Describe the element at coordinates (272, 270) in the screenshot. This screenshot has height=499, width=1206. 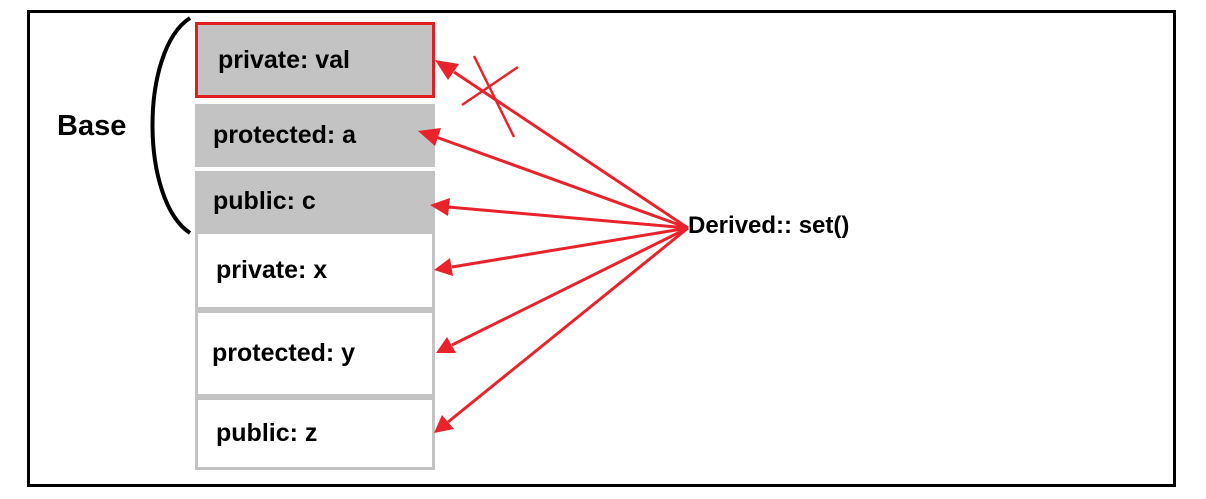
I see `member-label: private: x` at that location.